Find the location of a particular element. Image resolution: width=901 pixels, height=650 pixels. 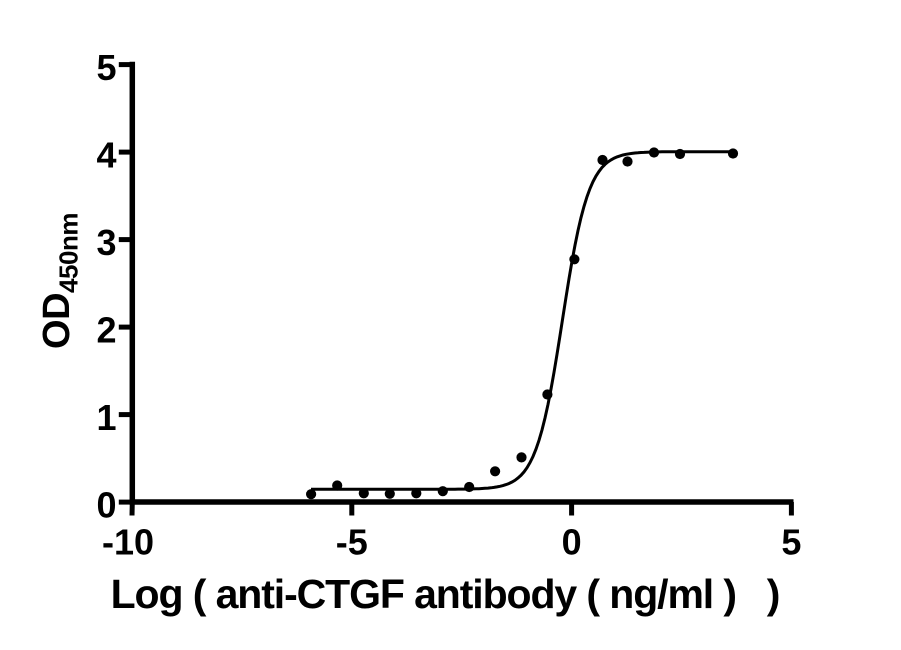

svg-text: -10 is located at coordinates (128, 542).